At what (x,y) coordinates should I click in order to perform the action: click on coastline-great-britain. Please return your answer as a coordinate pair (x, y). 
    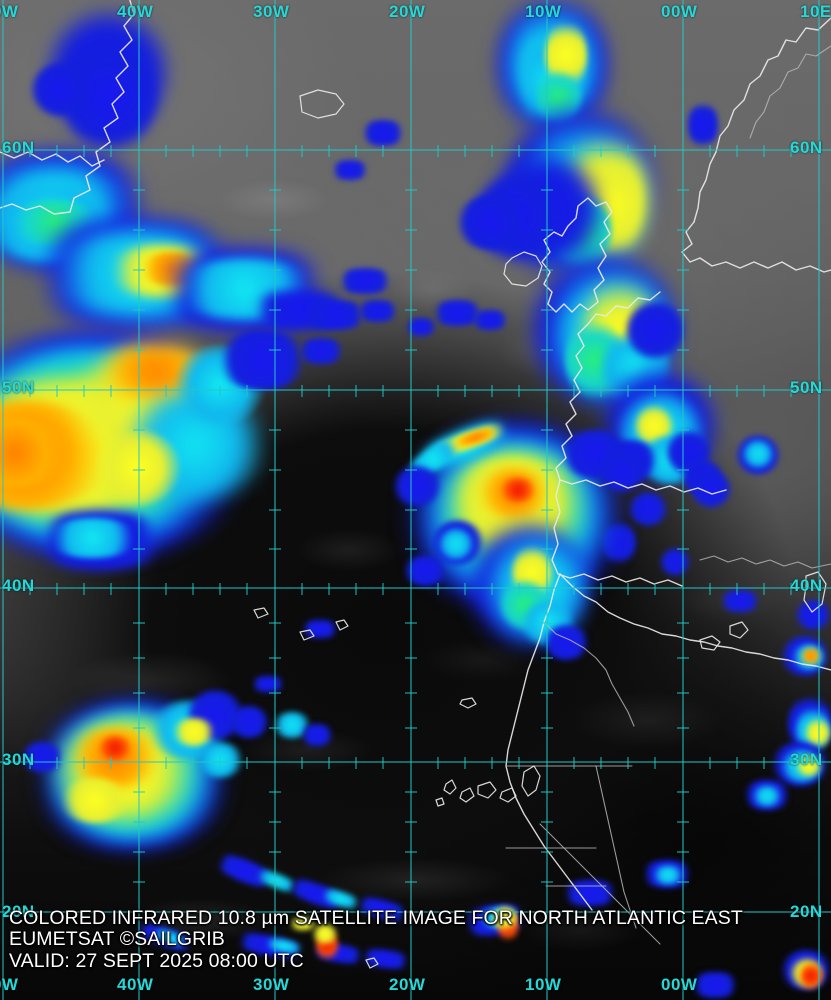
    Looking at the image, I should click on (577, 255).